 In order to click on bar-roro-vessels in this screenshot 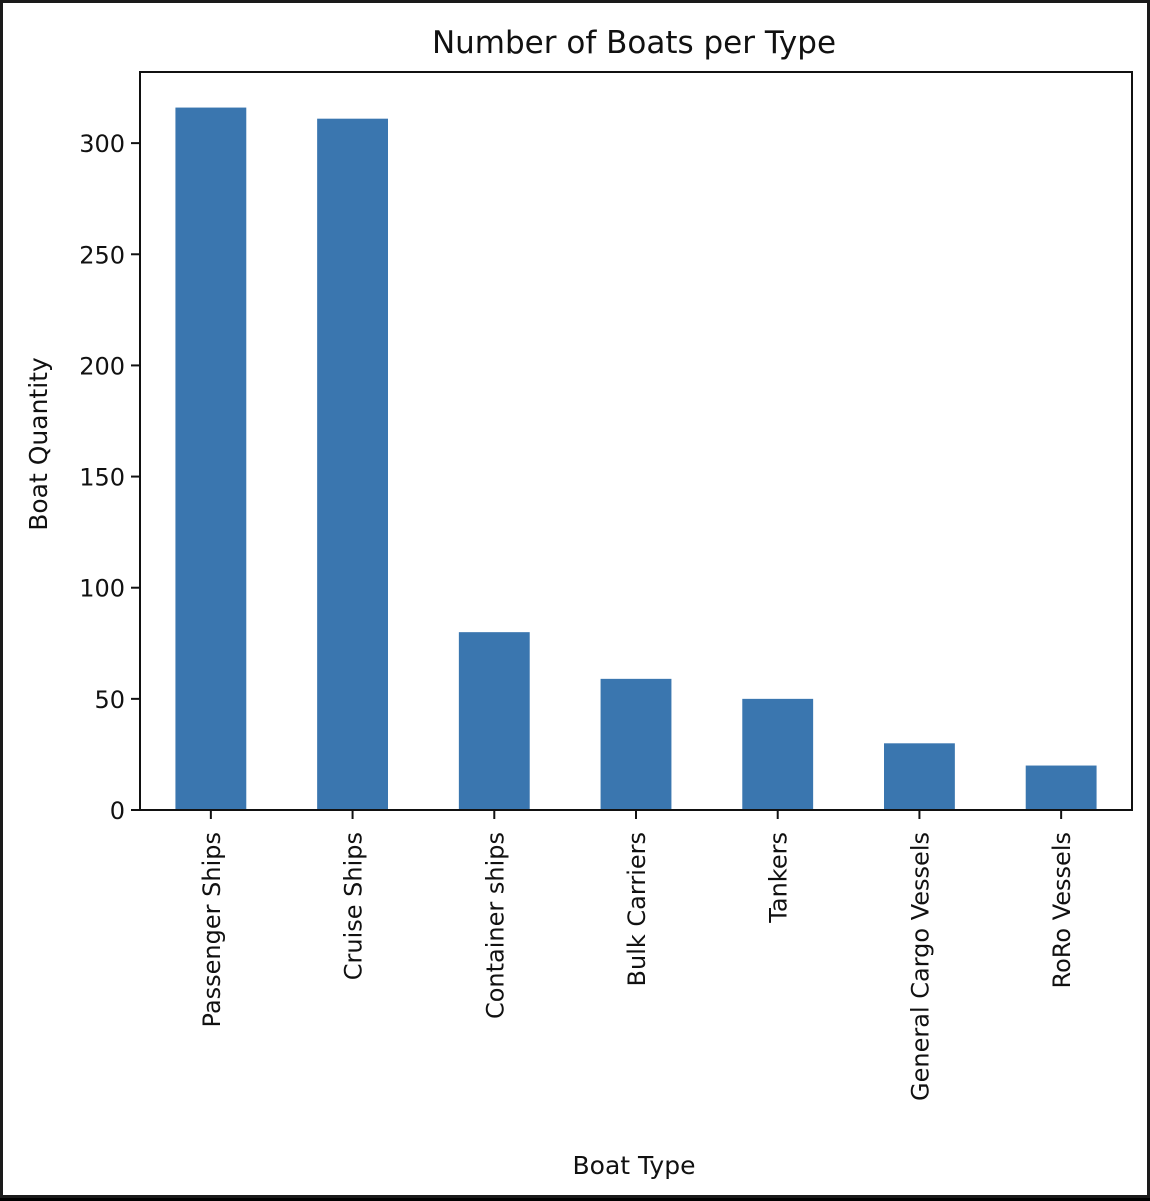, I will do `click(1061, 787)`.